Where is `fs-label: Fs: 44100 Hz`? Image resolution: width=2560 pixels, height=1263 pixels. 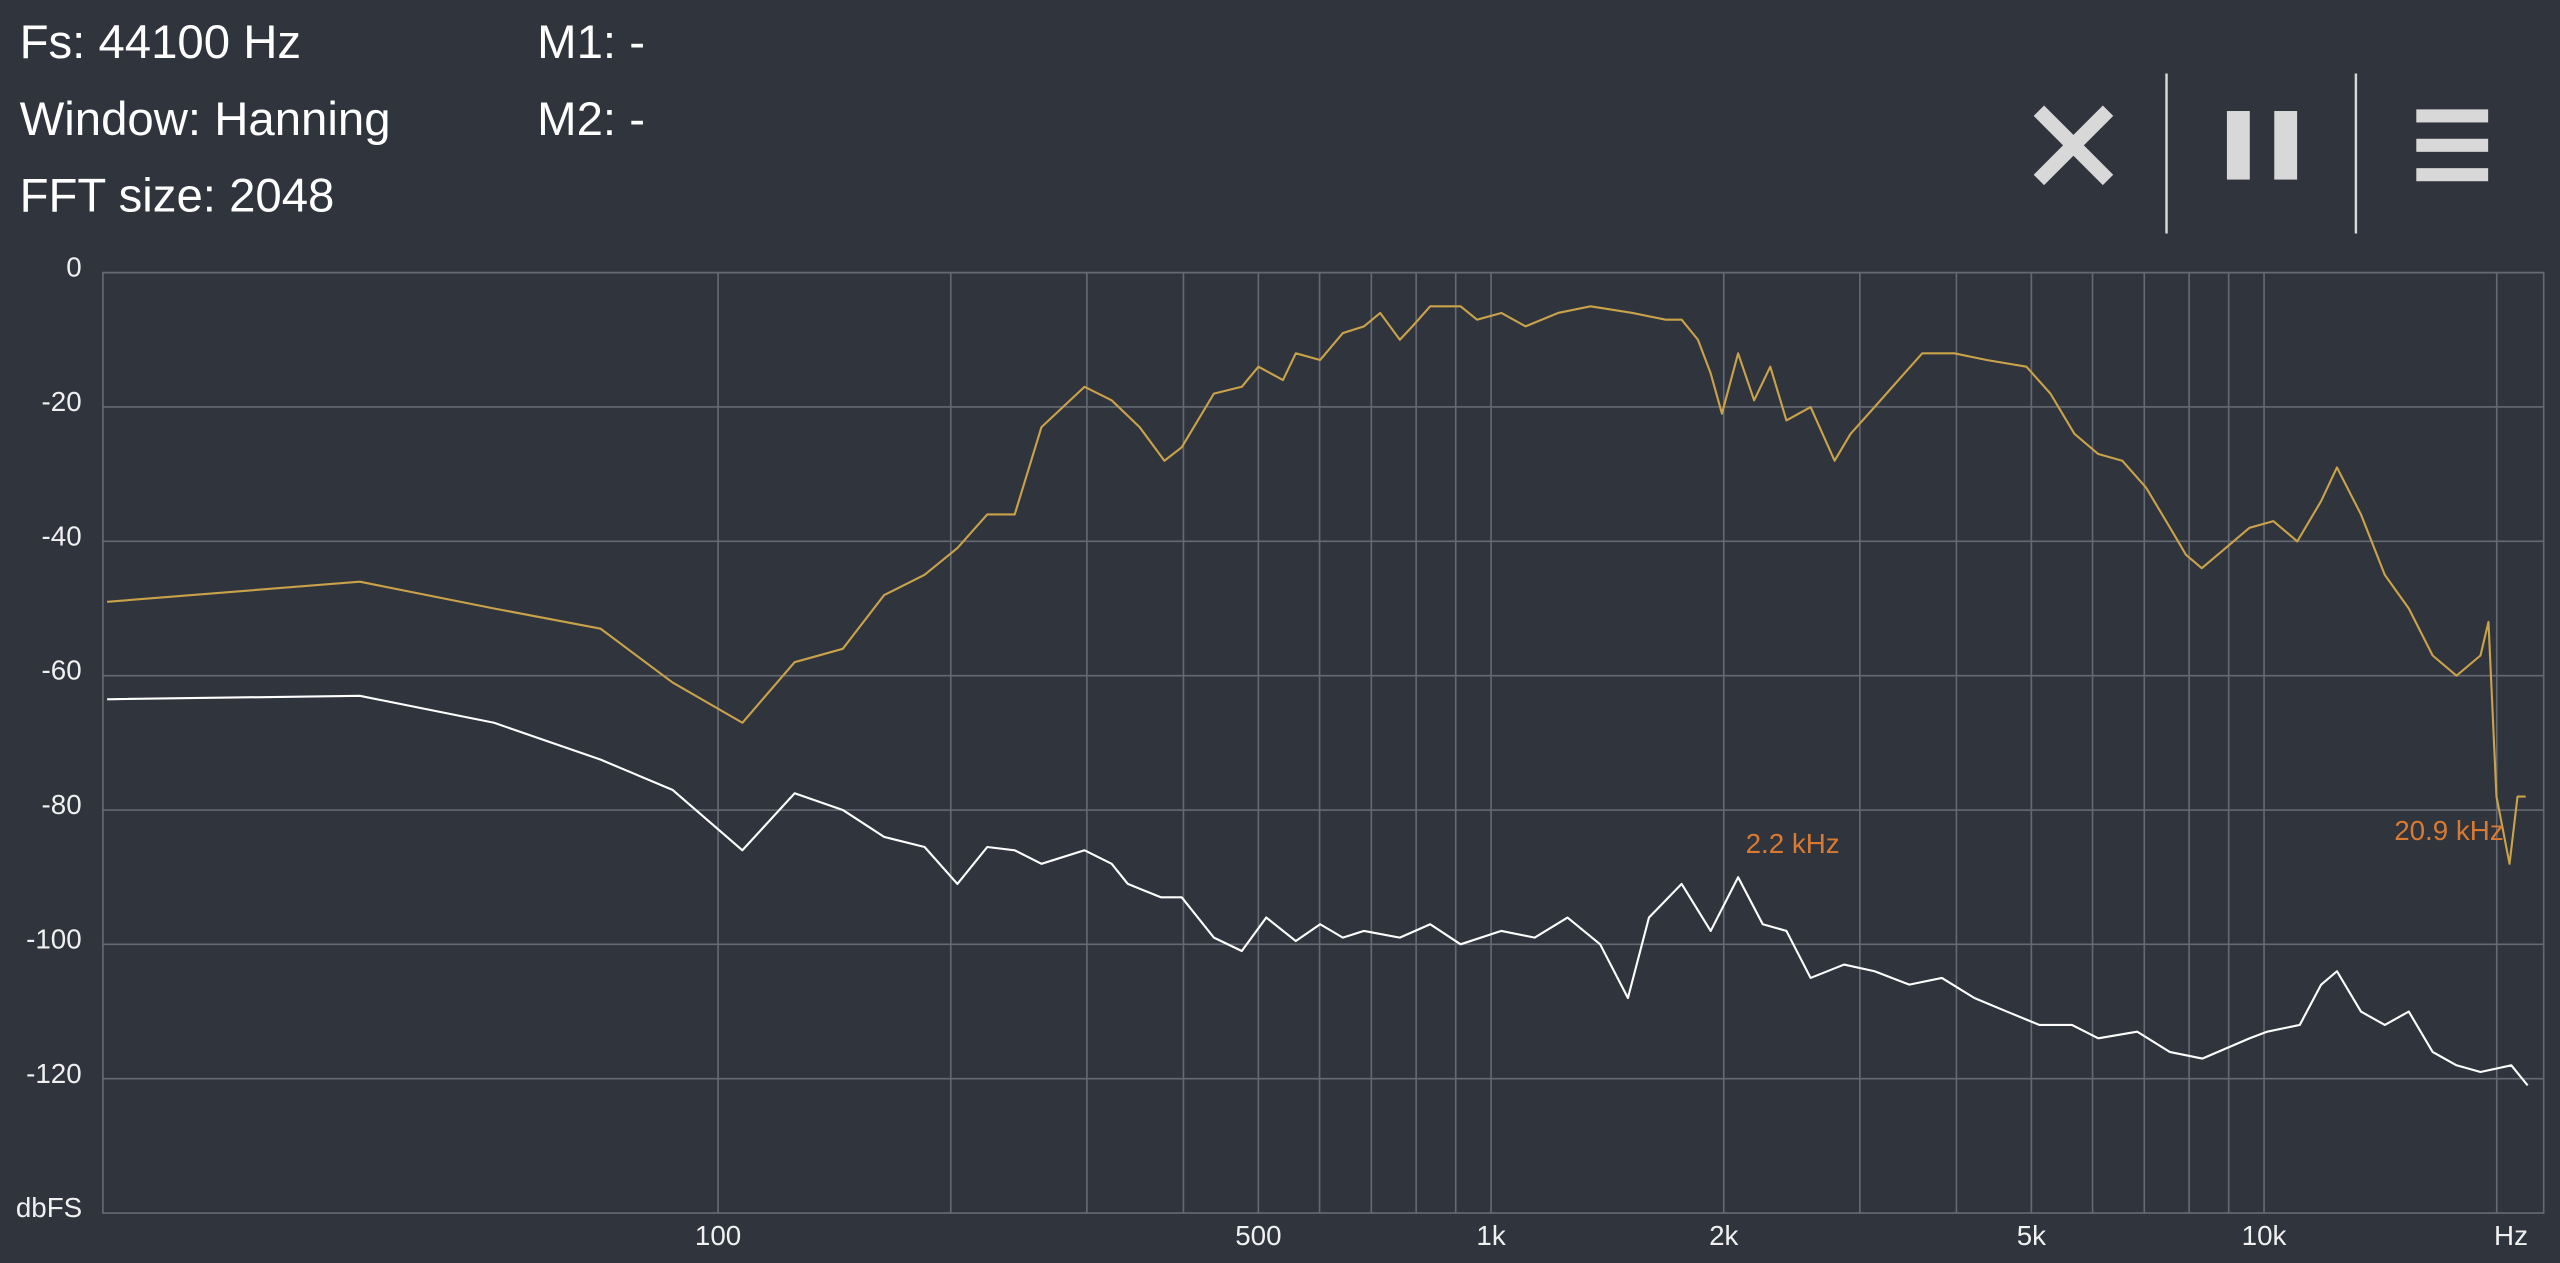
fs-label: Fs: 44100 Hz is located at coordinates (160, 42).